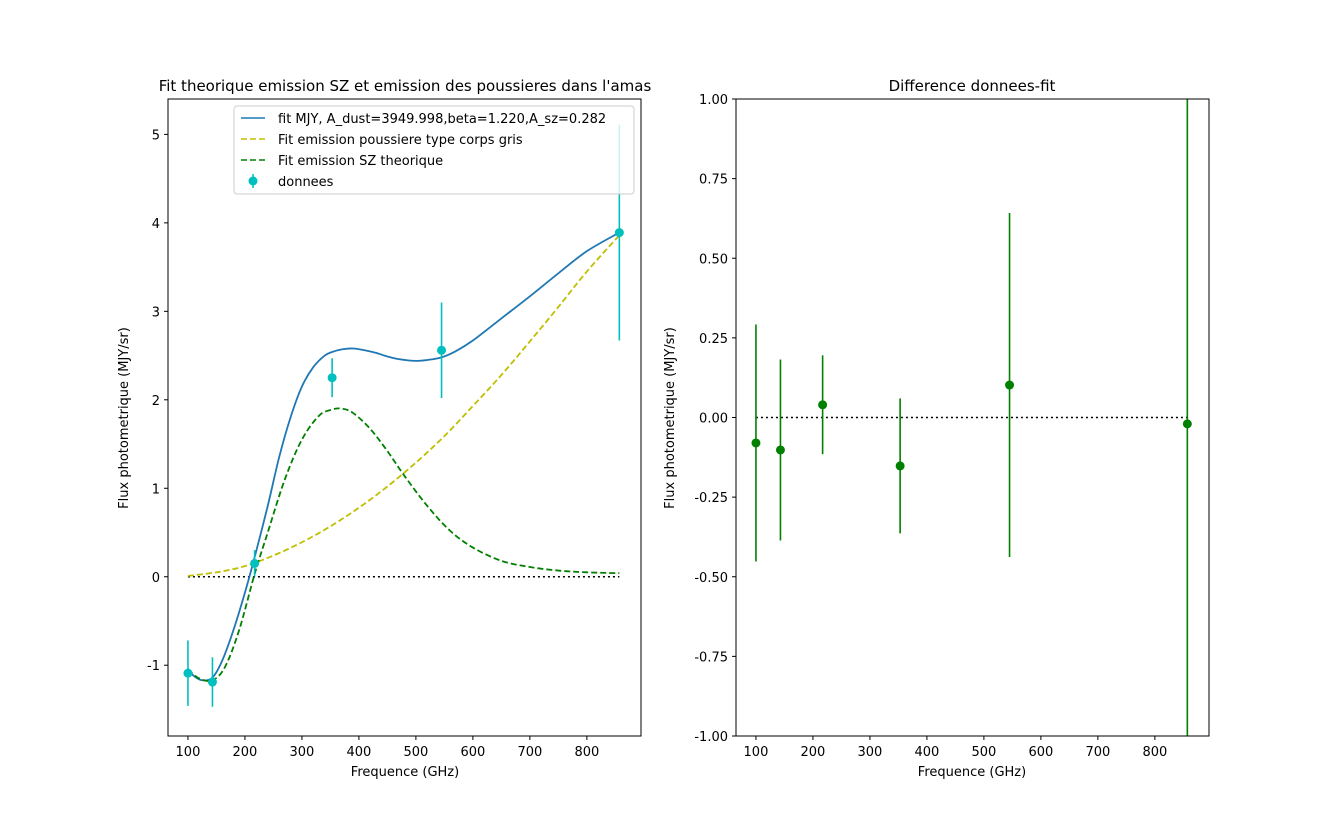  Describe the element at coordinates (153, 666) in the screenshot. I see `y-tick-label: -1` at that location.